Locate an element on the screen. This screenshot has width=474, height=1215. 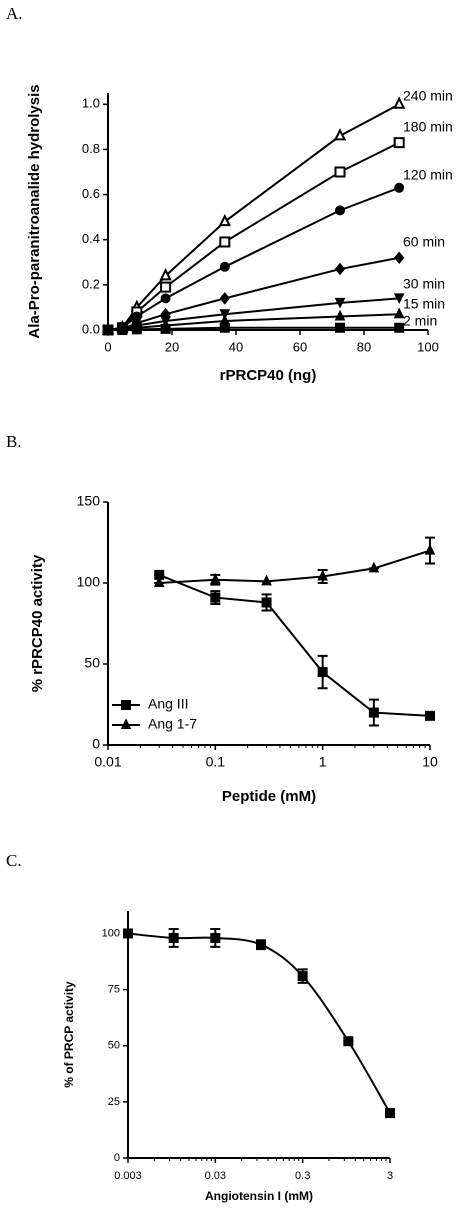
x-tick-label: 1 is located at coordinates (323, 762).